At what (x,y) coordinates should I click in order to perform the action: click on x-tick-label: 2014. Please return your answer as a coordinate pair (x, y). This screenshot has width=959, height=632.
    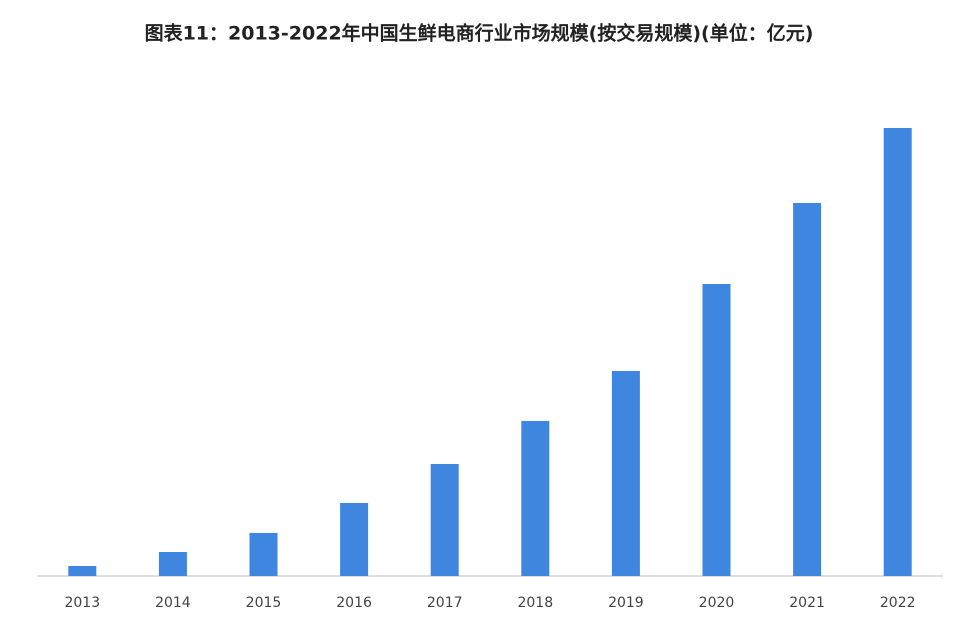
    Looking at the image, I should click on (173, 603).